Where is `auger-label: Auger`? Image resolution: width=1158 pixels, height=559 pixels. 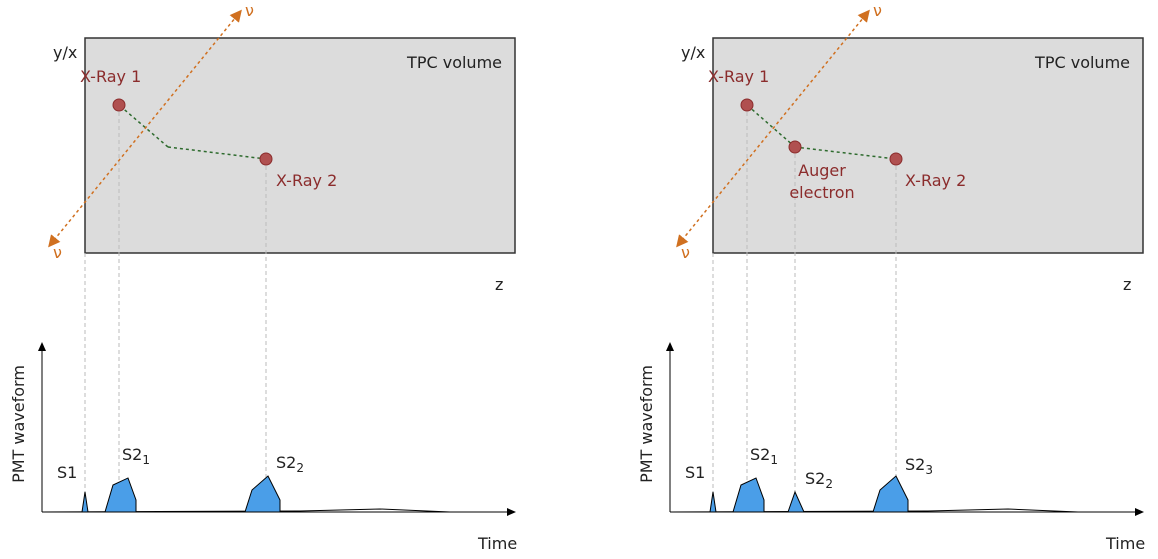 auger-label: Auger is located at coordinates (822, 170).